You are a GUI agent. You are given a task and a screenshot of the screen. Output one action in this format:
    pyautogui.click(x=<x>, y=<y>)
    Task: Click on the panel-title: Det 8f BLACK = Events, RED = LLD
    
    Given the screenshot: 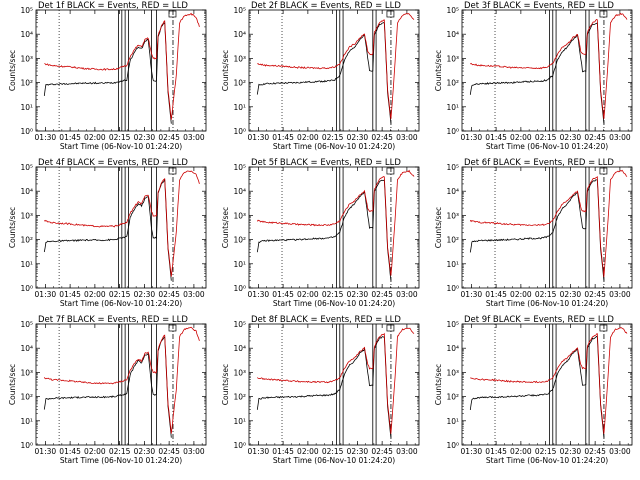 What is the action you would take?
    pyautogui.click(x=326, y=320)
    